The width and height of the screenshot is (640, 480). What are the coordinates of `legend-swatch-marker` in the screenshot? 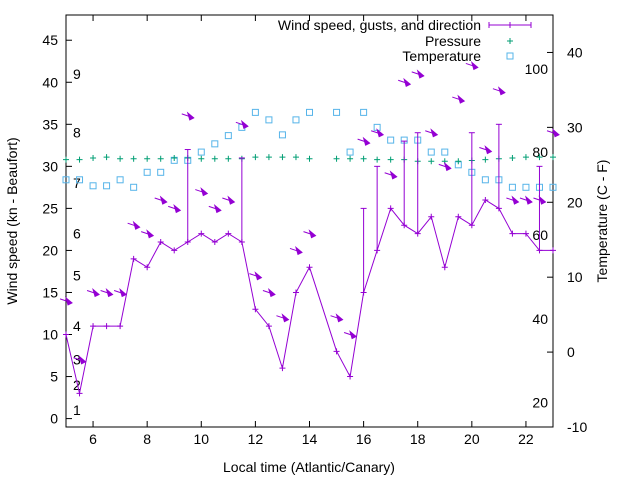 It's located at (510, 56).